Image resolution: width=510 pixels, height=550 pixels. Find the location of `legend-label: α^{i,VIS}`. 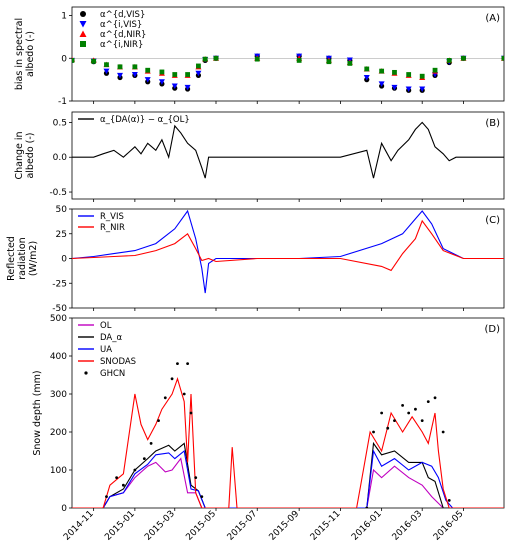

legend-label: α^{i,VIS} is located at coordinates (121, 25).